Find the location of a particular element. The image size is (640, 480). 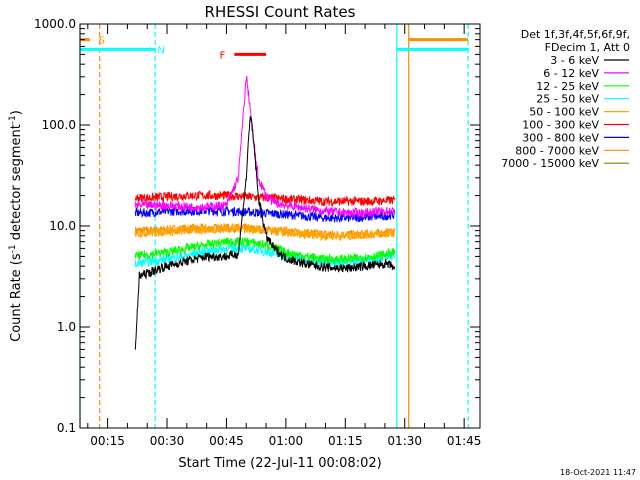

y-tick-label: 0.1 is located at coordinates (66, 428).